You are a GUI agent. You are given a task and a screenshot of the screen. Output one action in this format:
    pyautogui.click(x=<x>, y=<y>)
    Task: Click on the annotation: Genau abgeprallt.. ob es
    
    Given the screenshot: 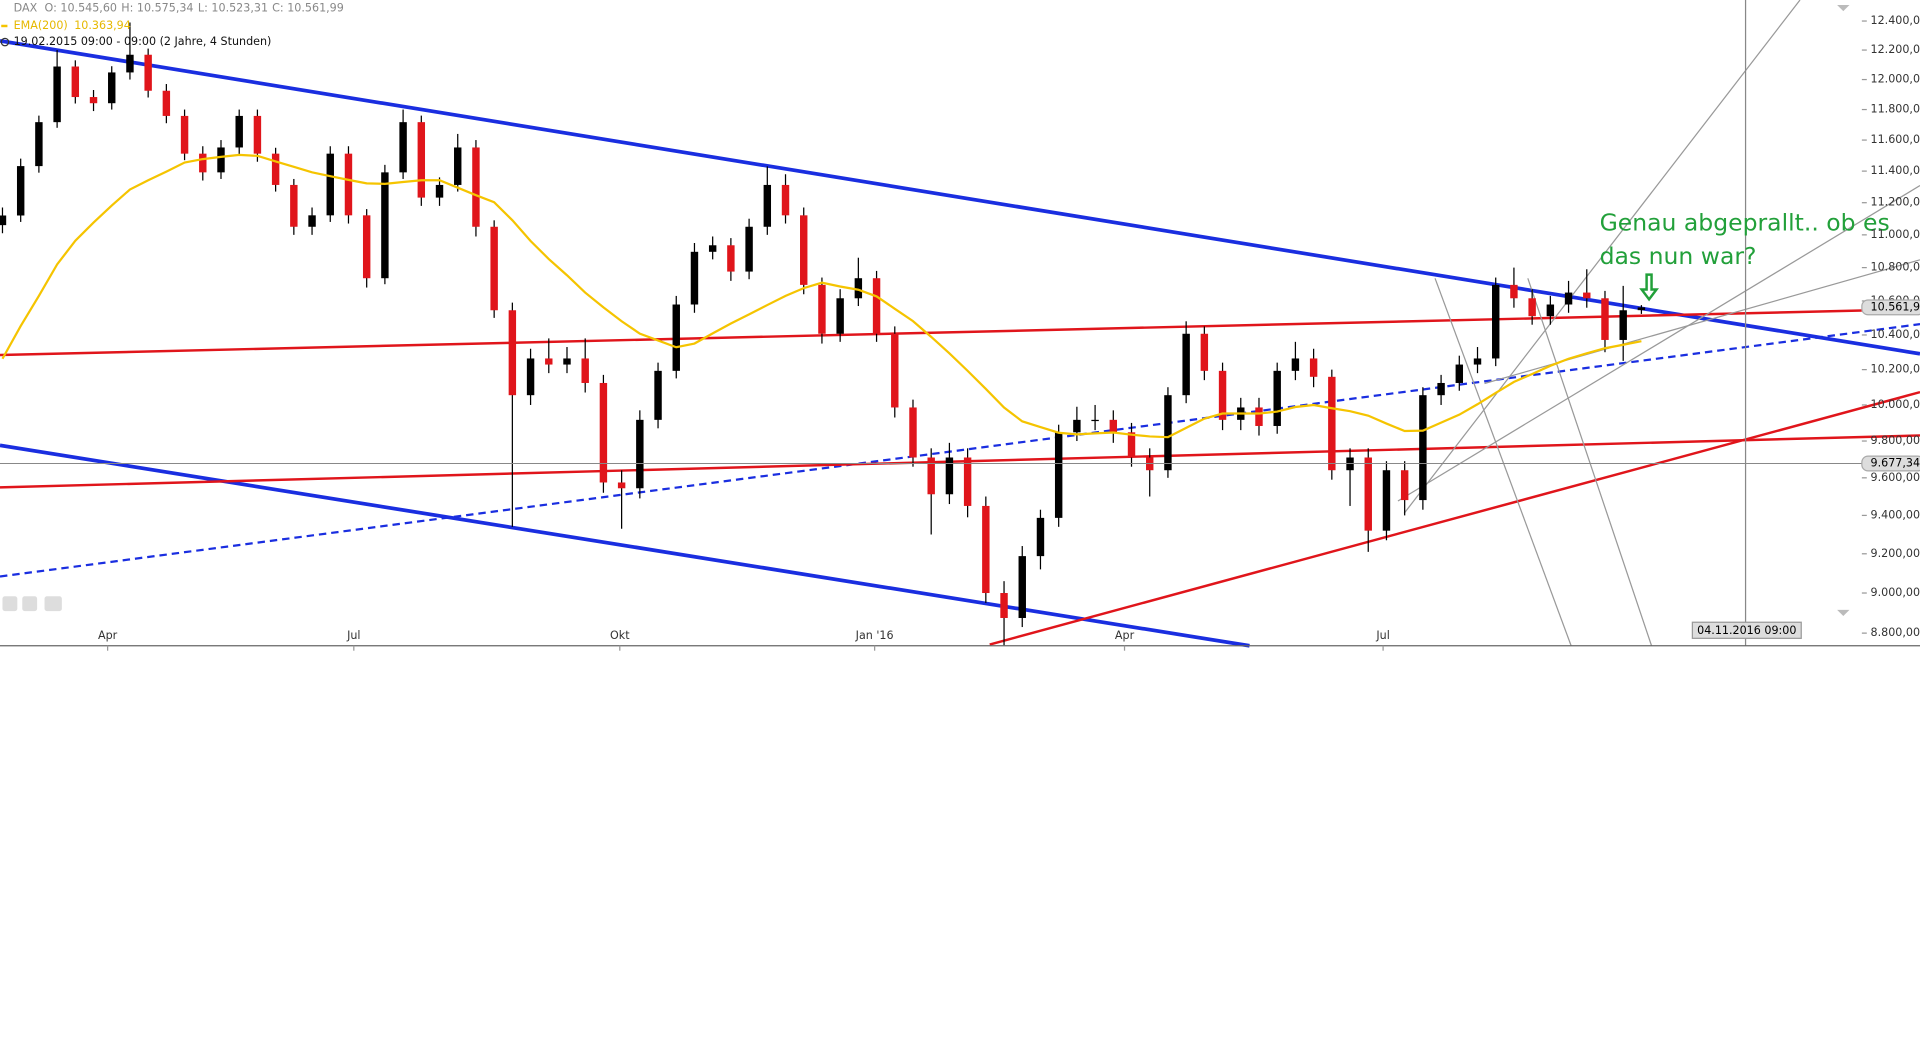 What is the action you would take?
    pyautogui.click(x=1745, y=222)
    